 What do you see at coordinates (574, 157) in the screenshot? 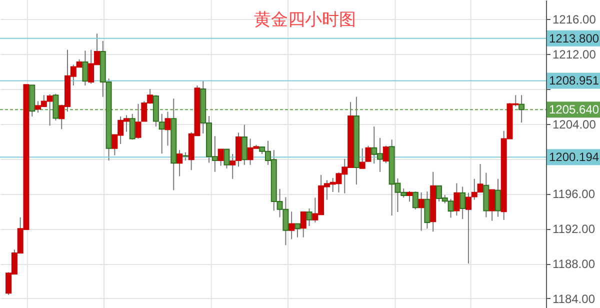
I see `ref-line-label: 1200.194` at bounding box center [574, 157].